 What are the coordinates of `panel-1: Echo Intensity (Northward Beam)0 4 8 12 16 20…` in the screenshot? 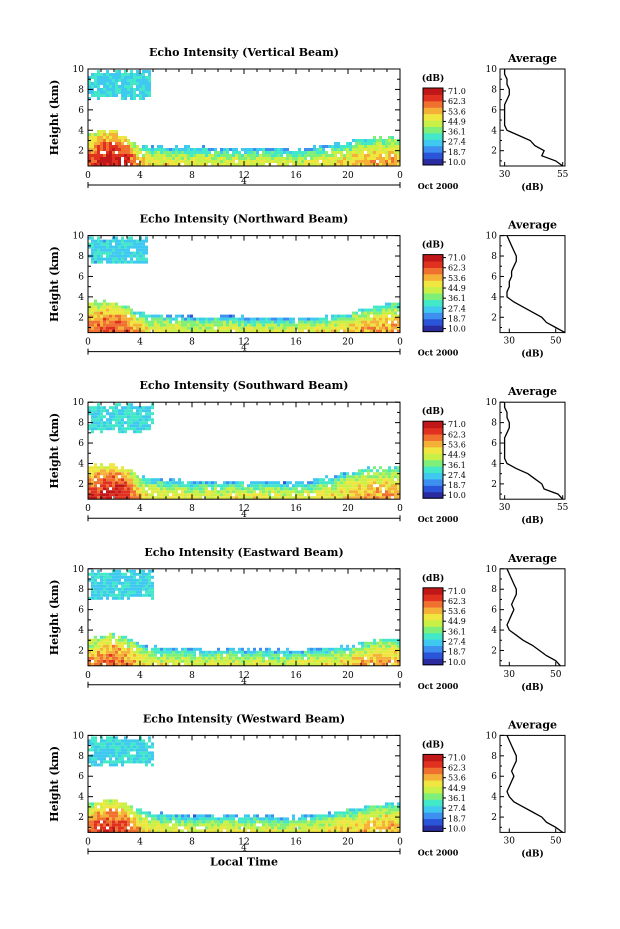 It's located at (307, 286).